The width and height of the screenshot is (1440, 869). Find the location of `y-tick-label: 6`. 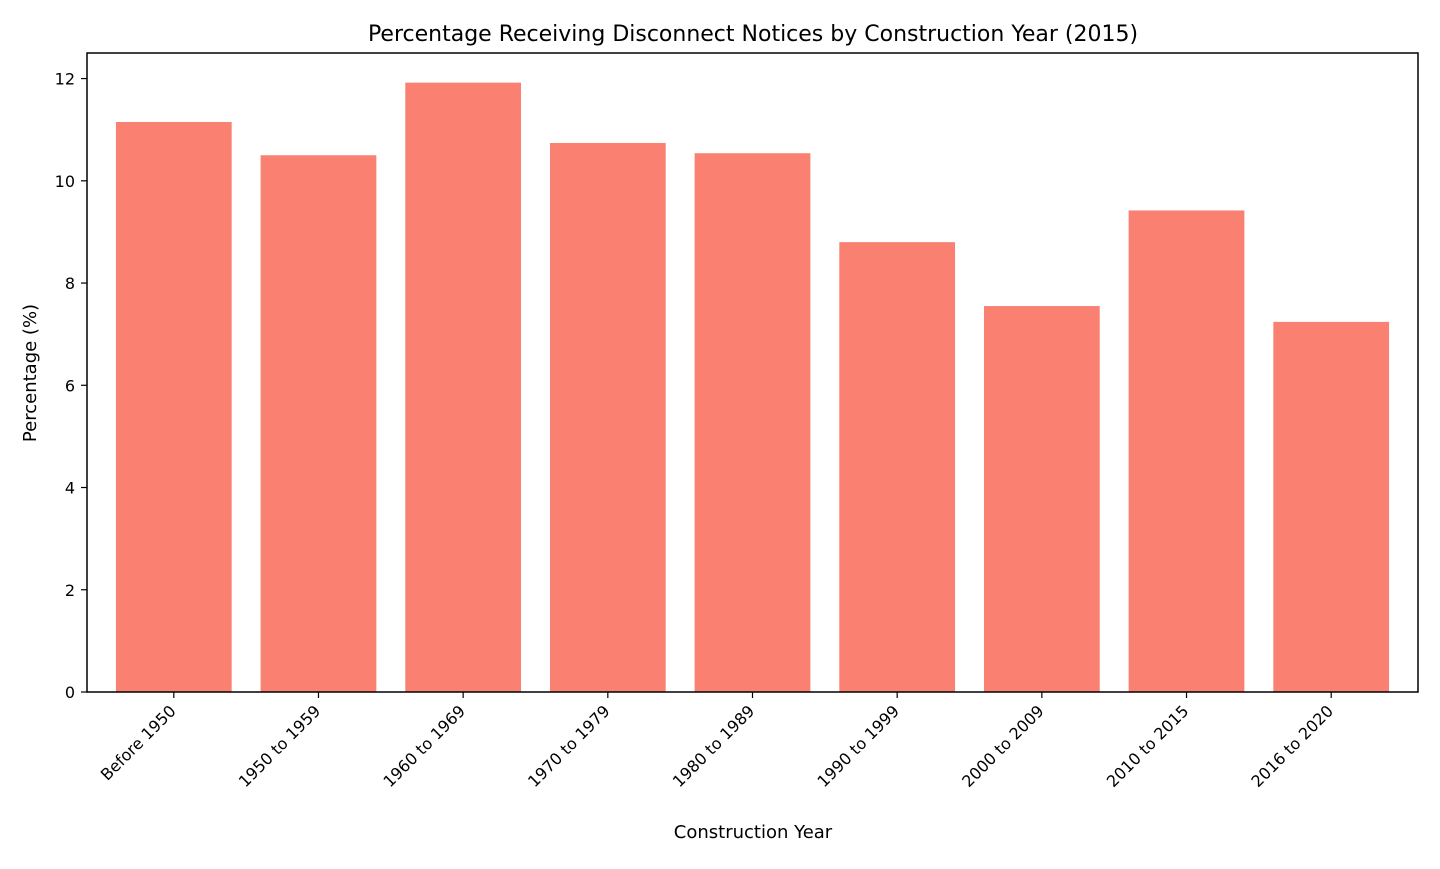

y-tick-label: 6 is located at coordinates (70, 385).